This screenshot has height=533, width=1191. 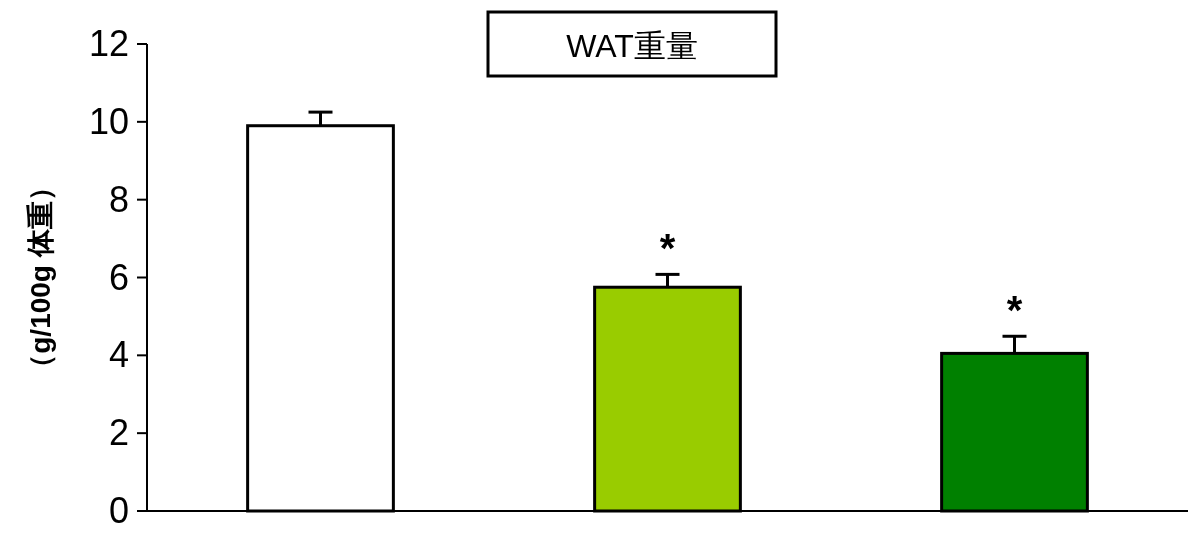 I want to click on y-tick-label: 6, so click(x=118, y=277).